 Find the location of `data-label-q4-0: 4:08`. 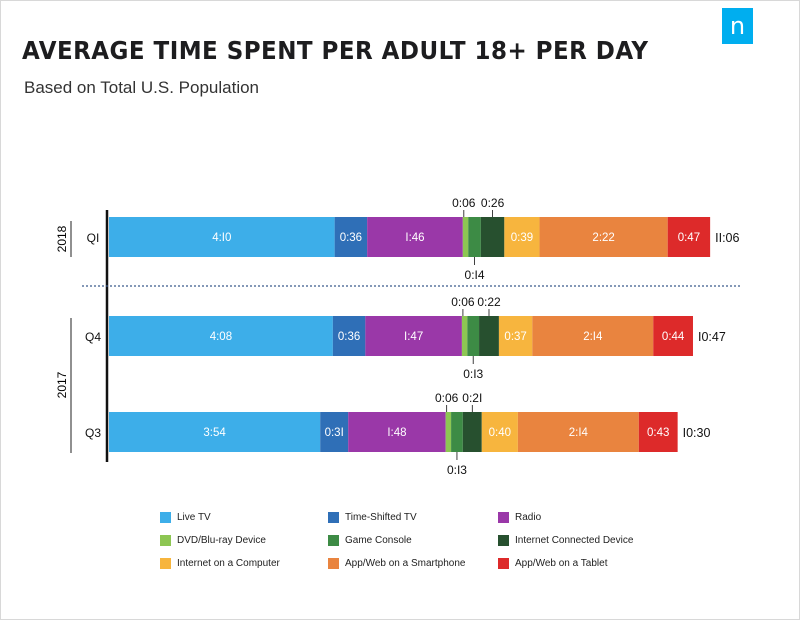

data-label-q4-0: 4:08 is located at coordinates (221, 337).